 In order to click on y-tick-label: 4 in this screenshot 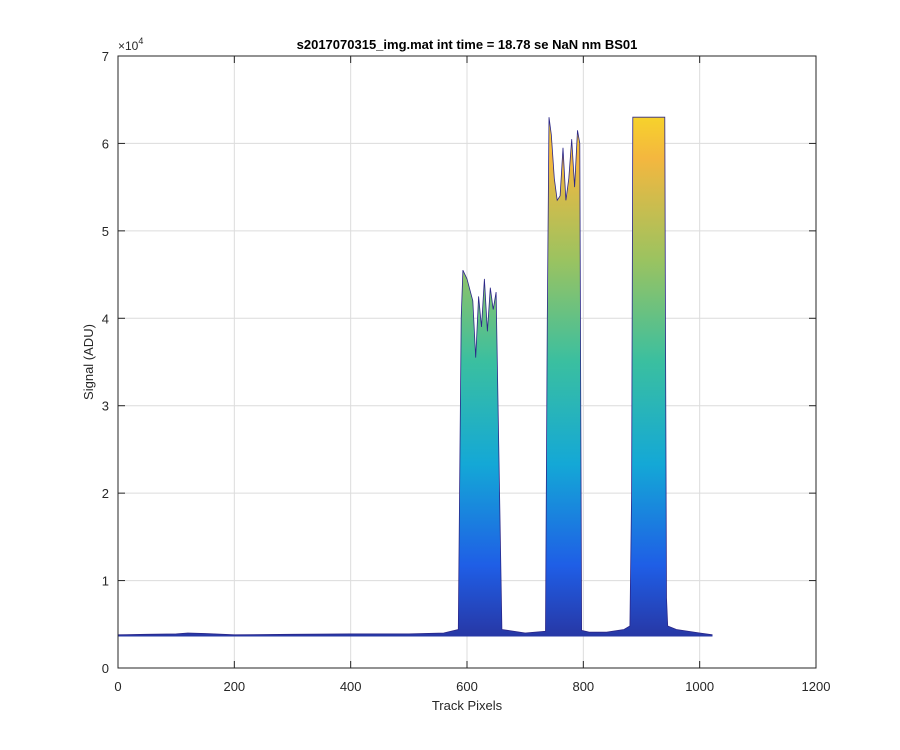, I will do `click(105, 318)`.